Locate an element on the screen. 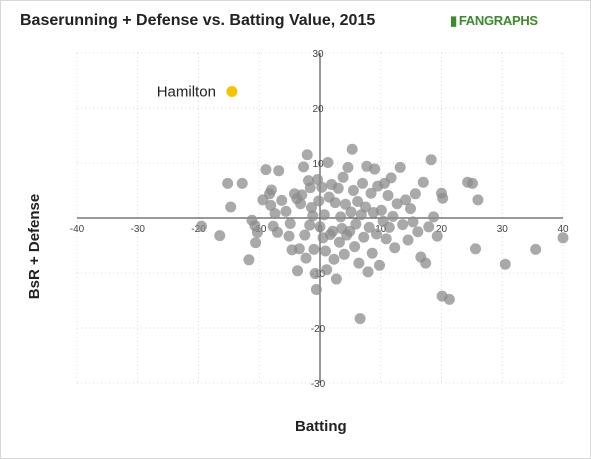  x-tick-label: -40 is located at coordinates (77, 229).